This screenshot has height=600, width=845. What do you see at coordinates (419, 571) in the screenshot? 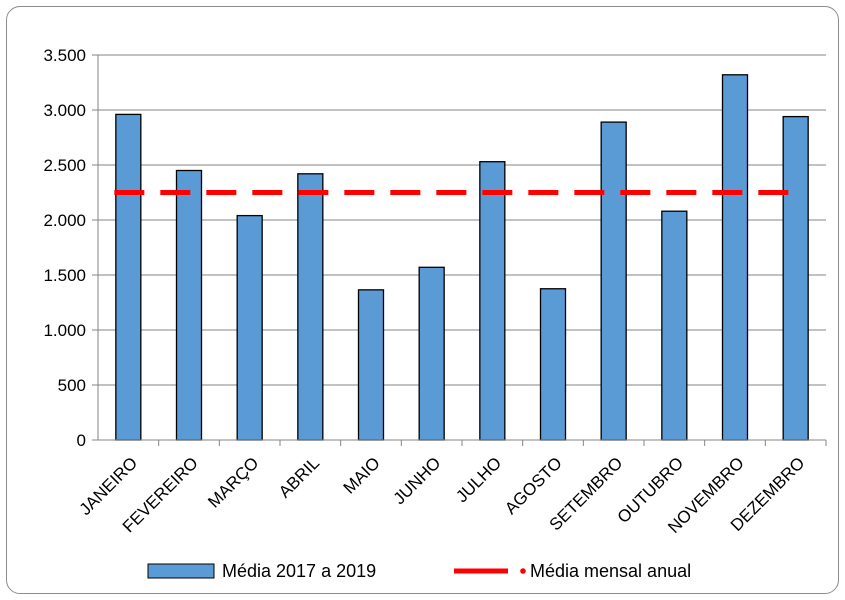
I see `legend: Média 2017 a 2019 Média mensal anual` at bounding box center [419, 571].